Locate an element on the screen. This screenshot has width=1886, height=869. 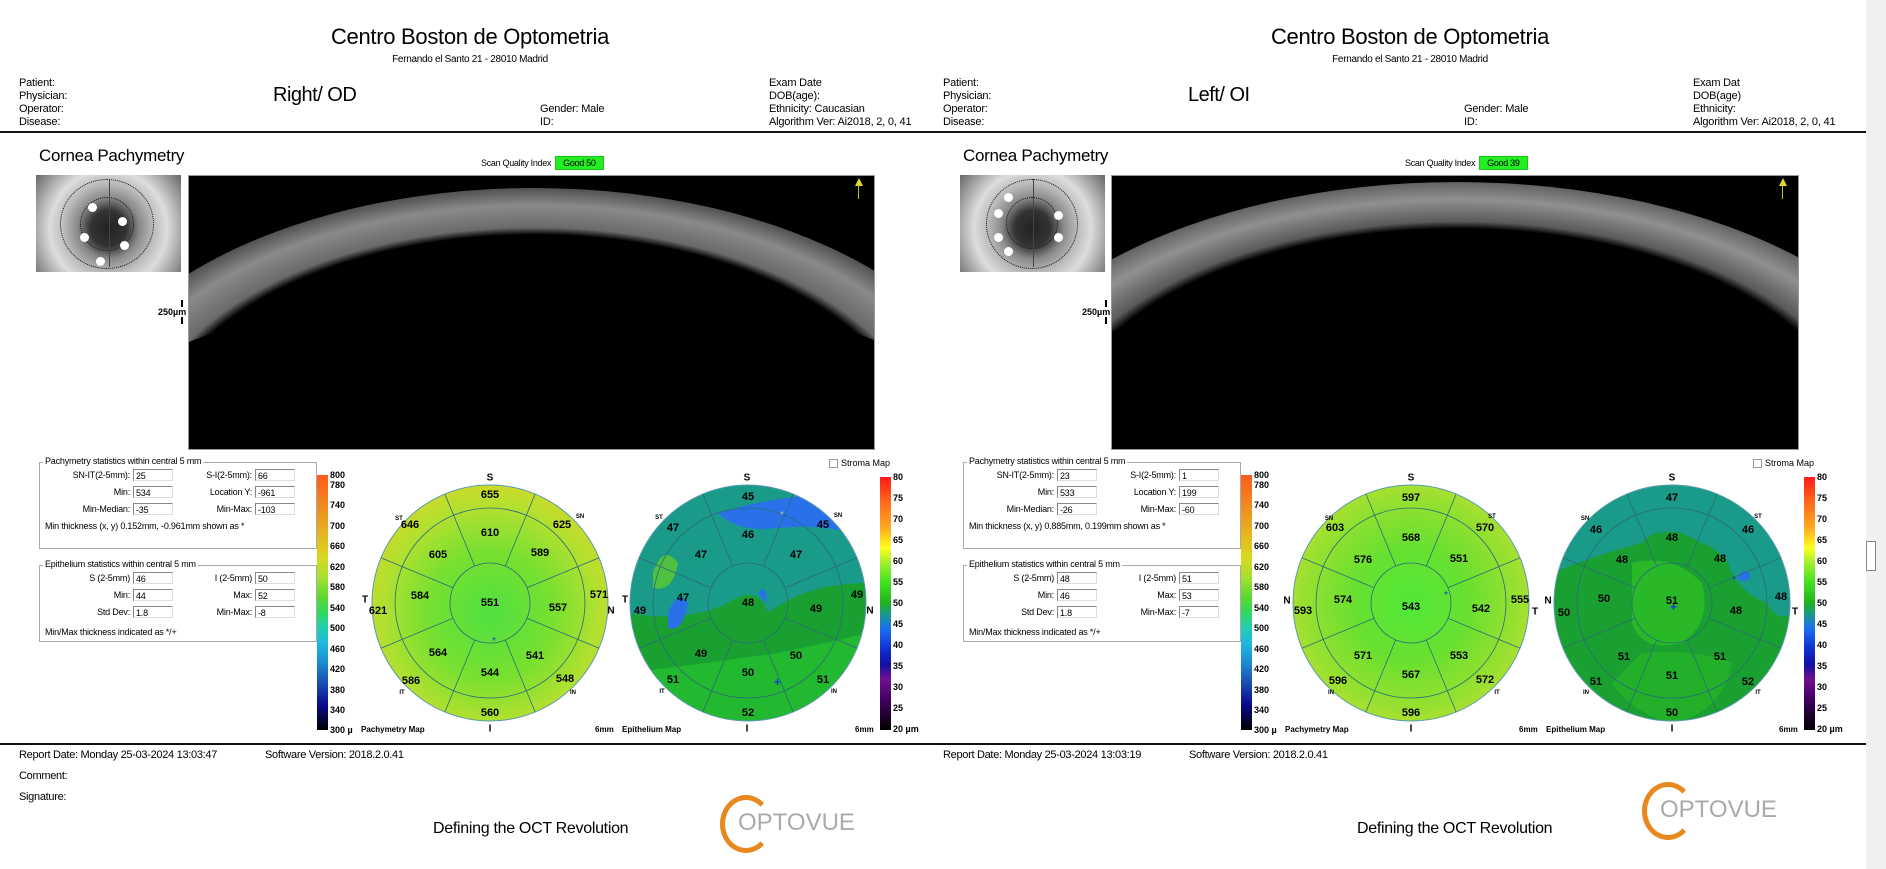
min-max-field: -103 is located at coordinates (275, 509).